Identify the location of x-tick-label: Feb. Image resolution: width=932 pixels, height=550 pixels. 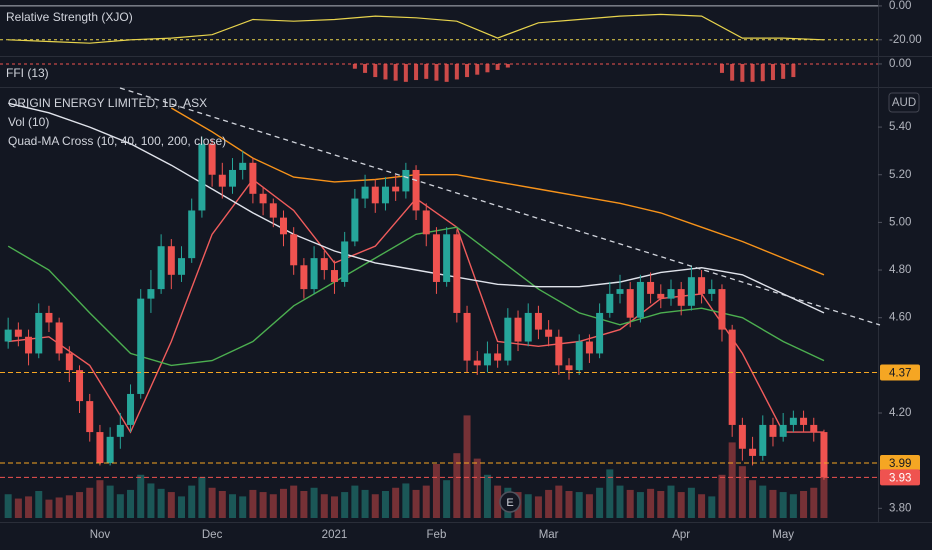
(437, 535).